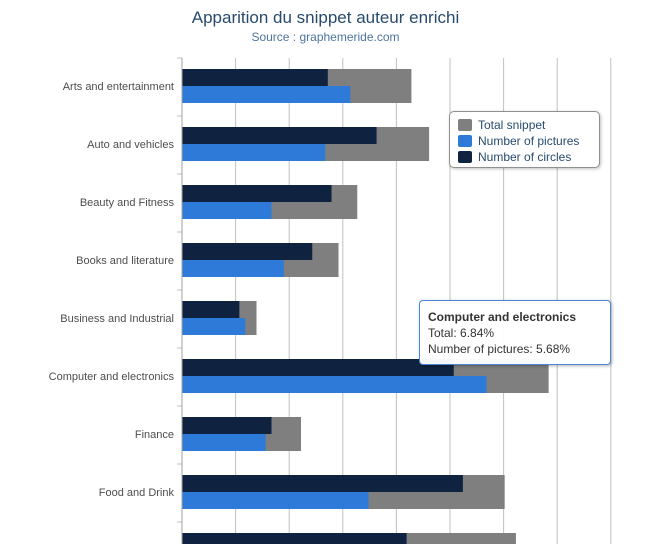 Image resolution: width=651 pixels, height=544 pixels. What do you see at coordinates (465, 125) in the screenshot?
I see `legend-swatch-total-snippet` at bounding box center [465, 125].